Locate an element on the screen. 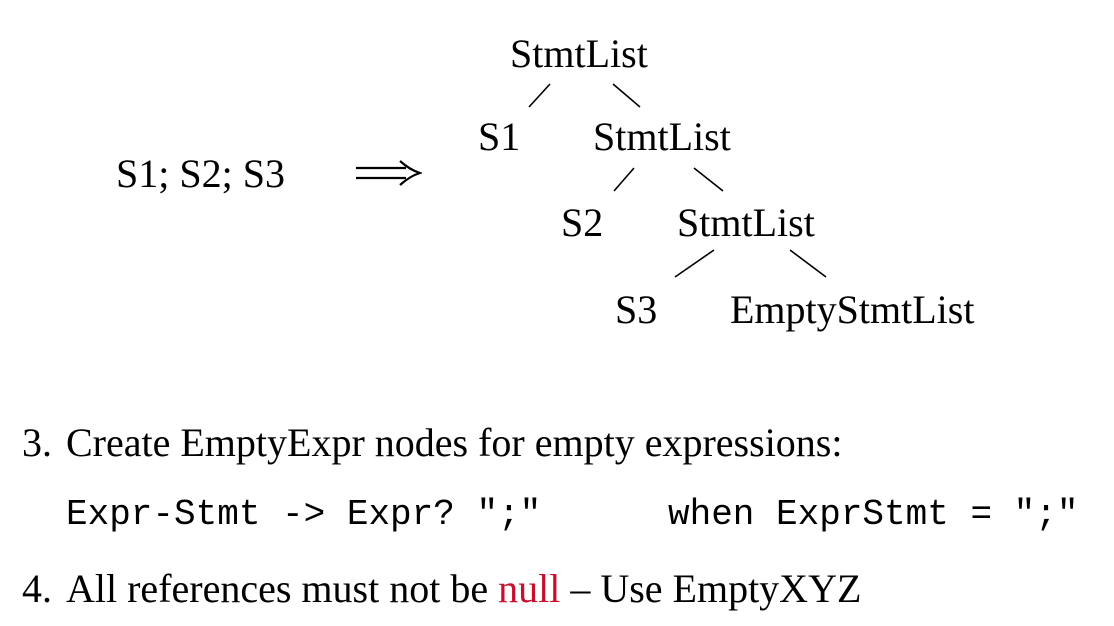 The image size is (1114, 626). list-item-4-text-before: All references must not be is located at coordinates (282, 588).